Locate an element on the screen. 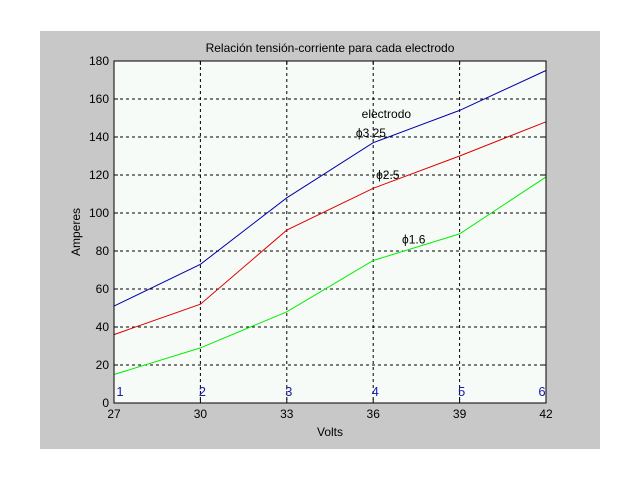  x-tick-label: 36 is located at coordinates (374, 414).